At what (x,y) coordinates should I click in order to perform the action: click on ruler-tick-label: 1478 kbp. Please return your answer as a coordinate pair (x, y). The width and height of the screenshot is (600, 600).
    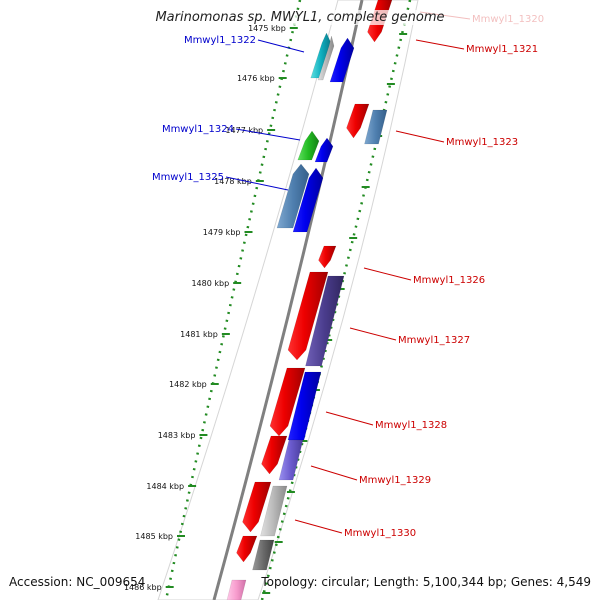
    Looking at the image, I should click on (233, 181).